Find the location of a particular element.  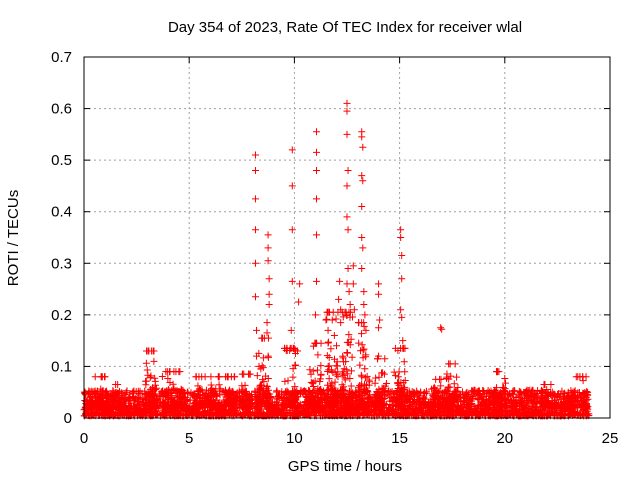

y-tick-label: 0.6 is located at coordinates (61, 109).